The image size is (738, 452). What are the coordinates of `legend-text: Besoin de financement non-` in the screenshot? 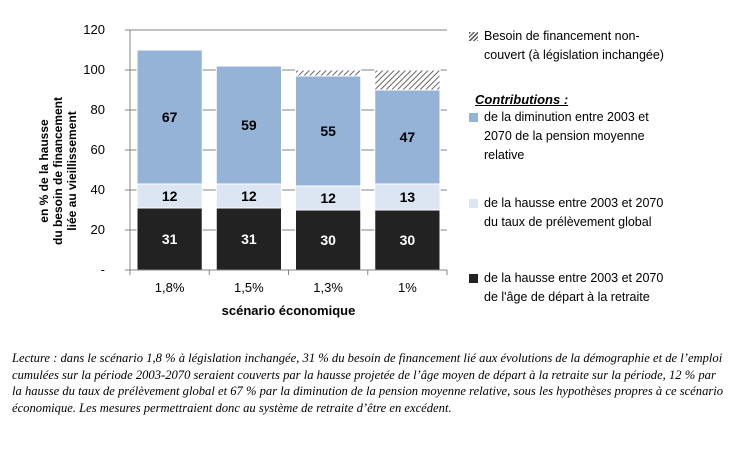 It's located at (562, 36).